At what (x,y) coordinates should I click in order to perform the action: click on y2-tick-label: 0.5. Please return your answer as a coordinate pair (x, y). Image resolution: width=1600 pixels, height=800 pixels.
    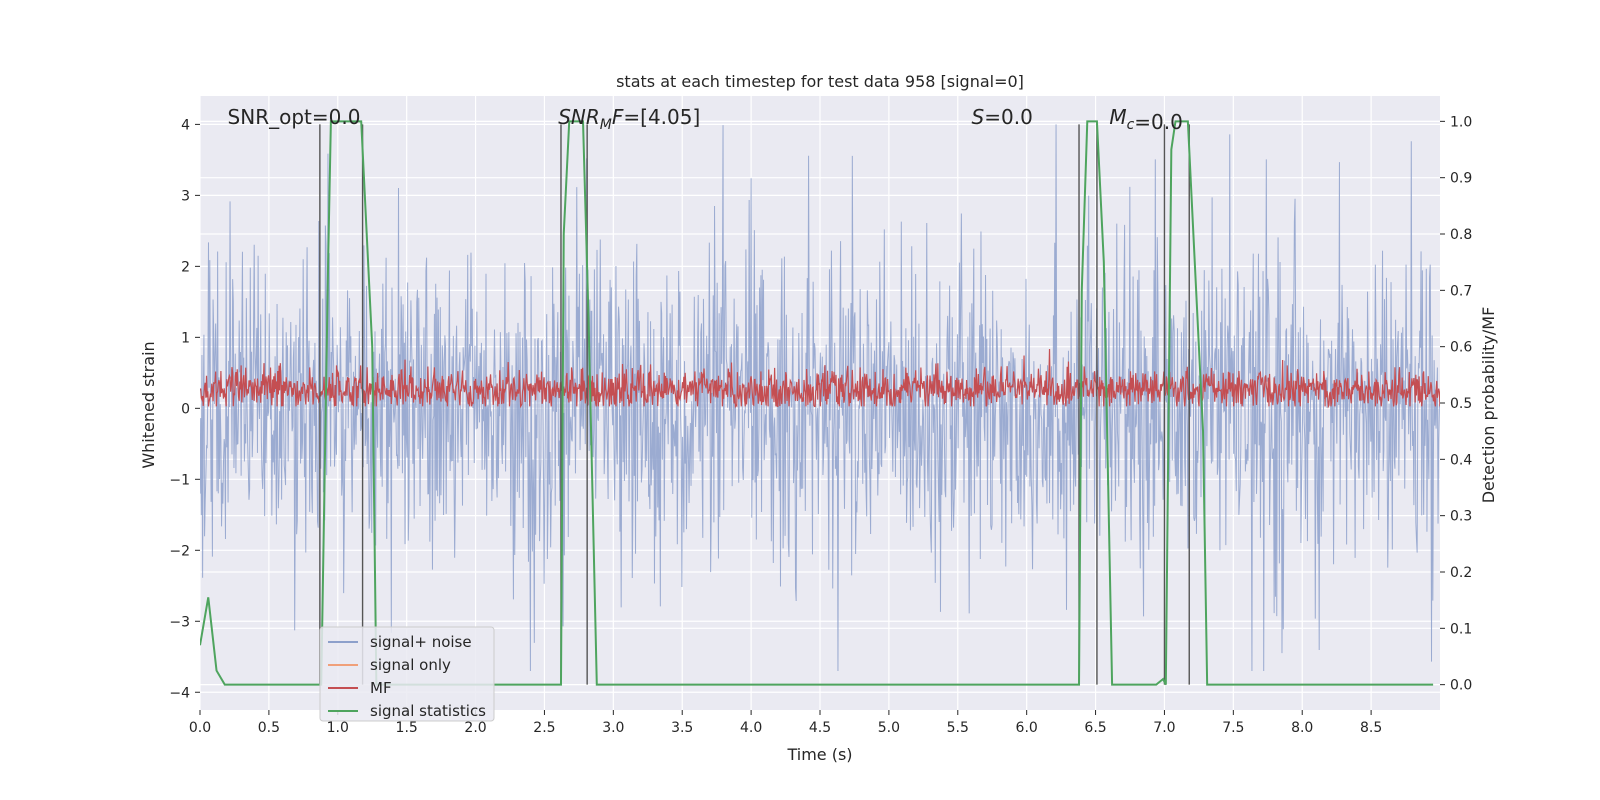
    Looking at the image, I should click on (1461, 404).